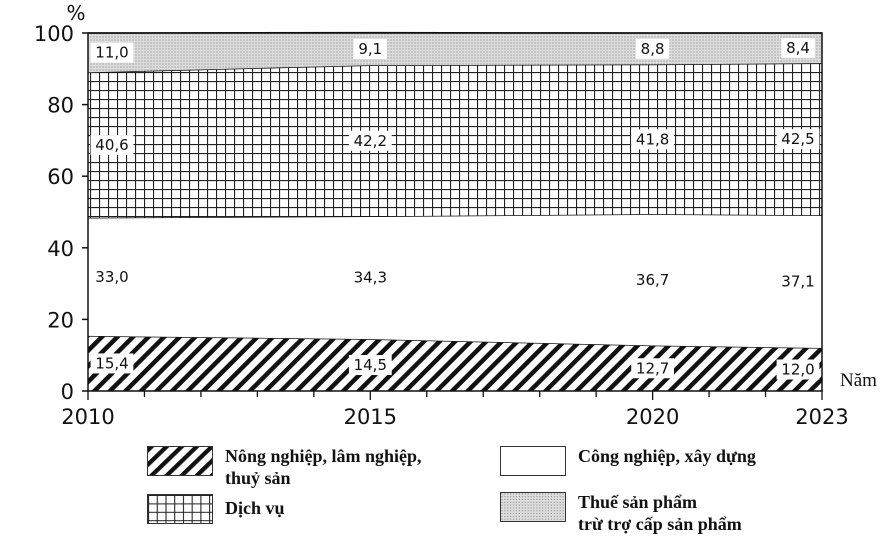 The image size is (890, 536). Describe the element at coordinates (180, 461) in the screenshot. I see `legend-swatch-hatch` at that location.